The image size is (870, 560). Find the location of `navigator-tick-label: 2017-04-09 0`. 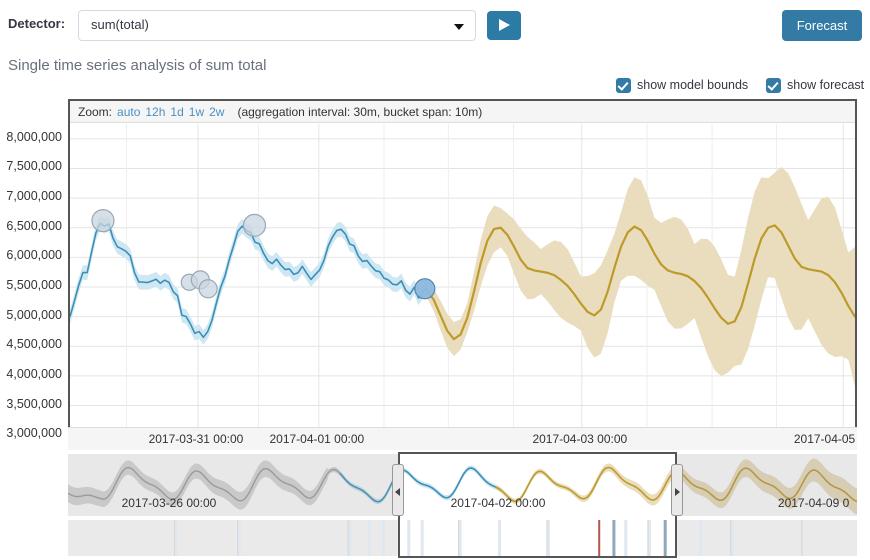

navigator-tick-label: 2017-04-09 0 is located at coordinates (813, 503).